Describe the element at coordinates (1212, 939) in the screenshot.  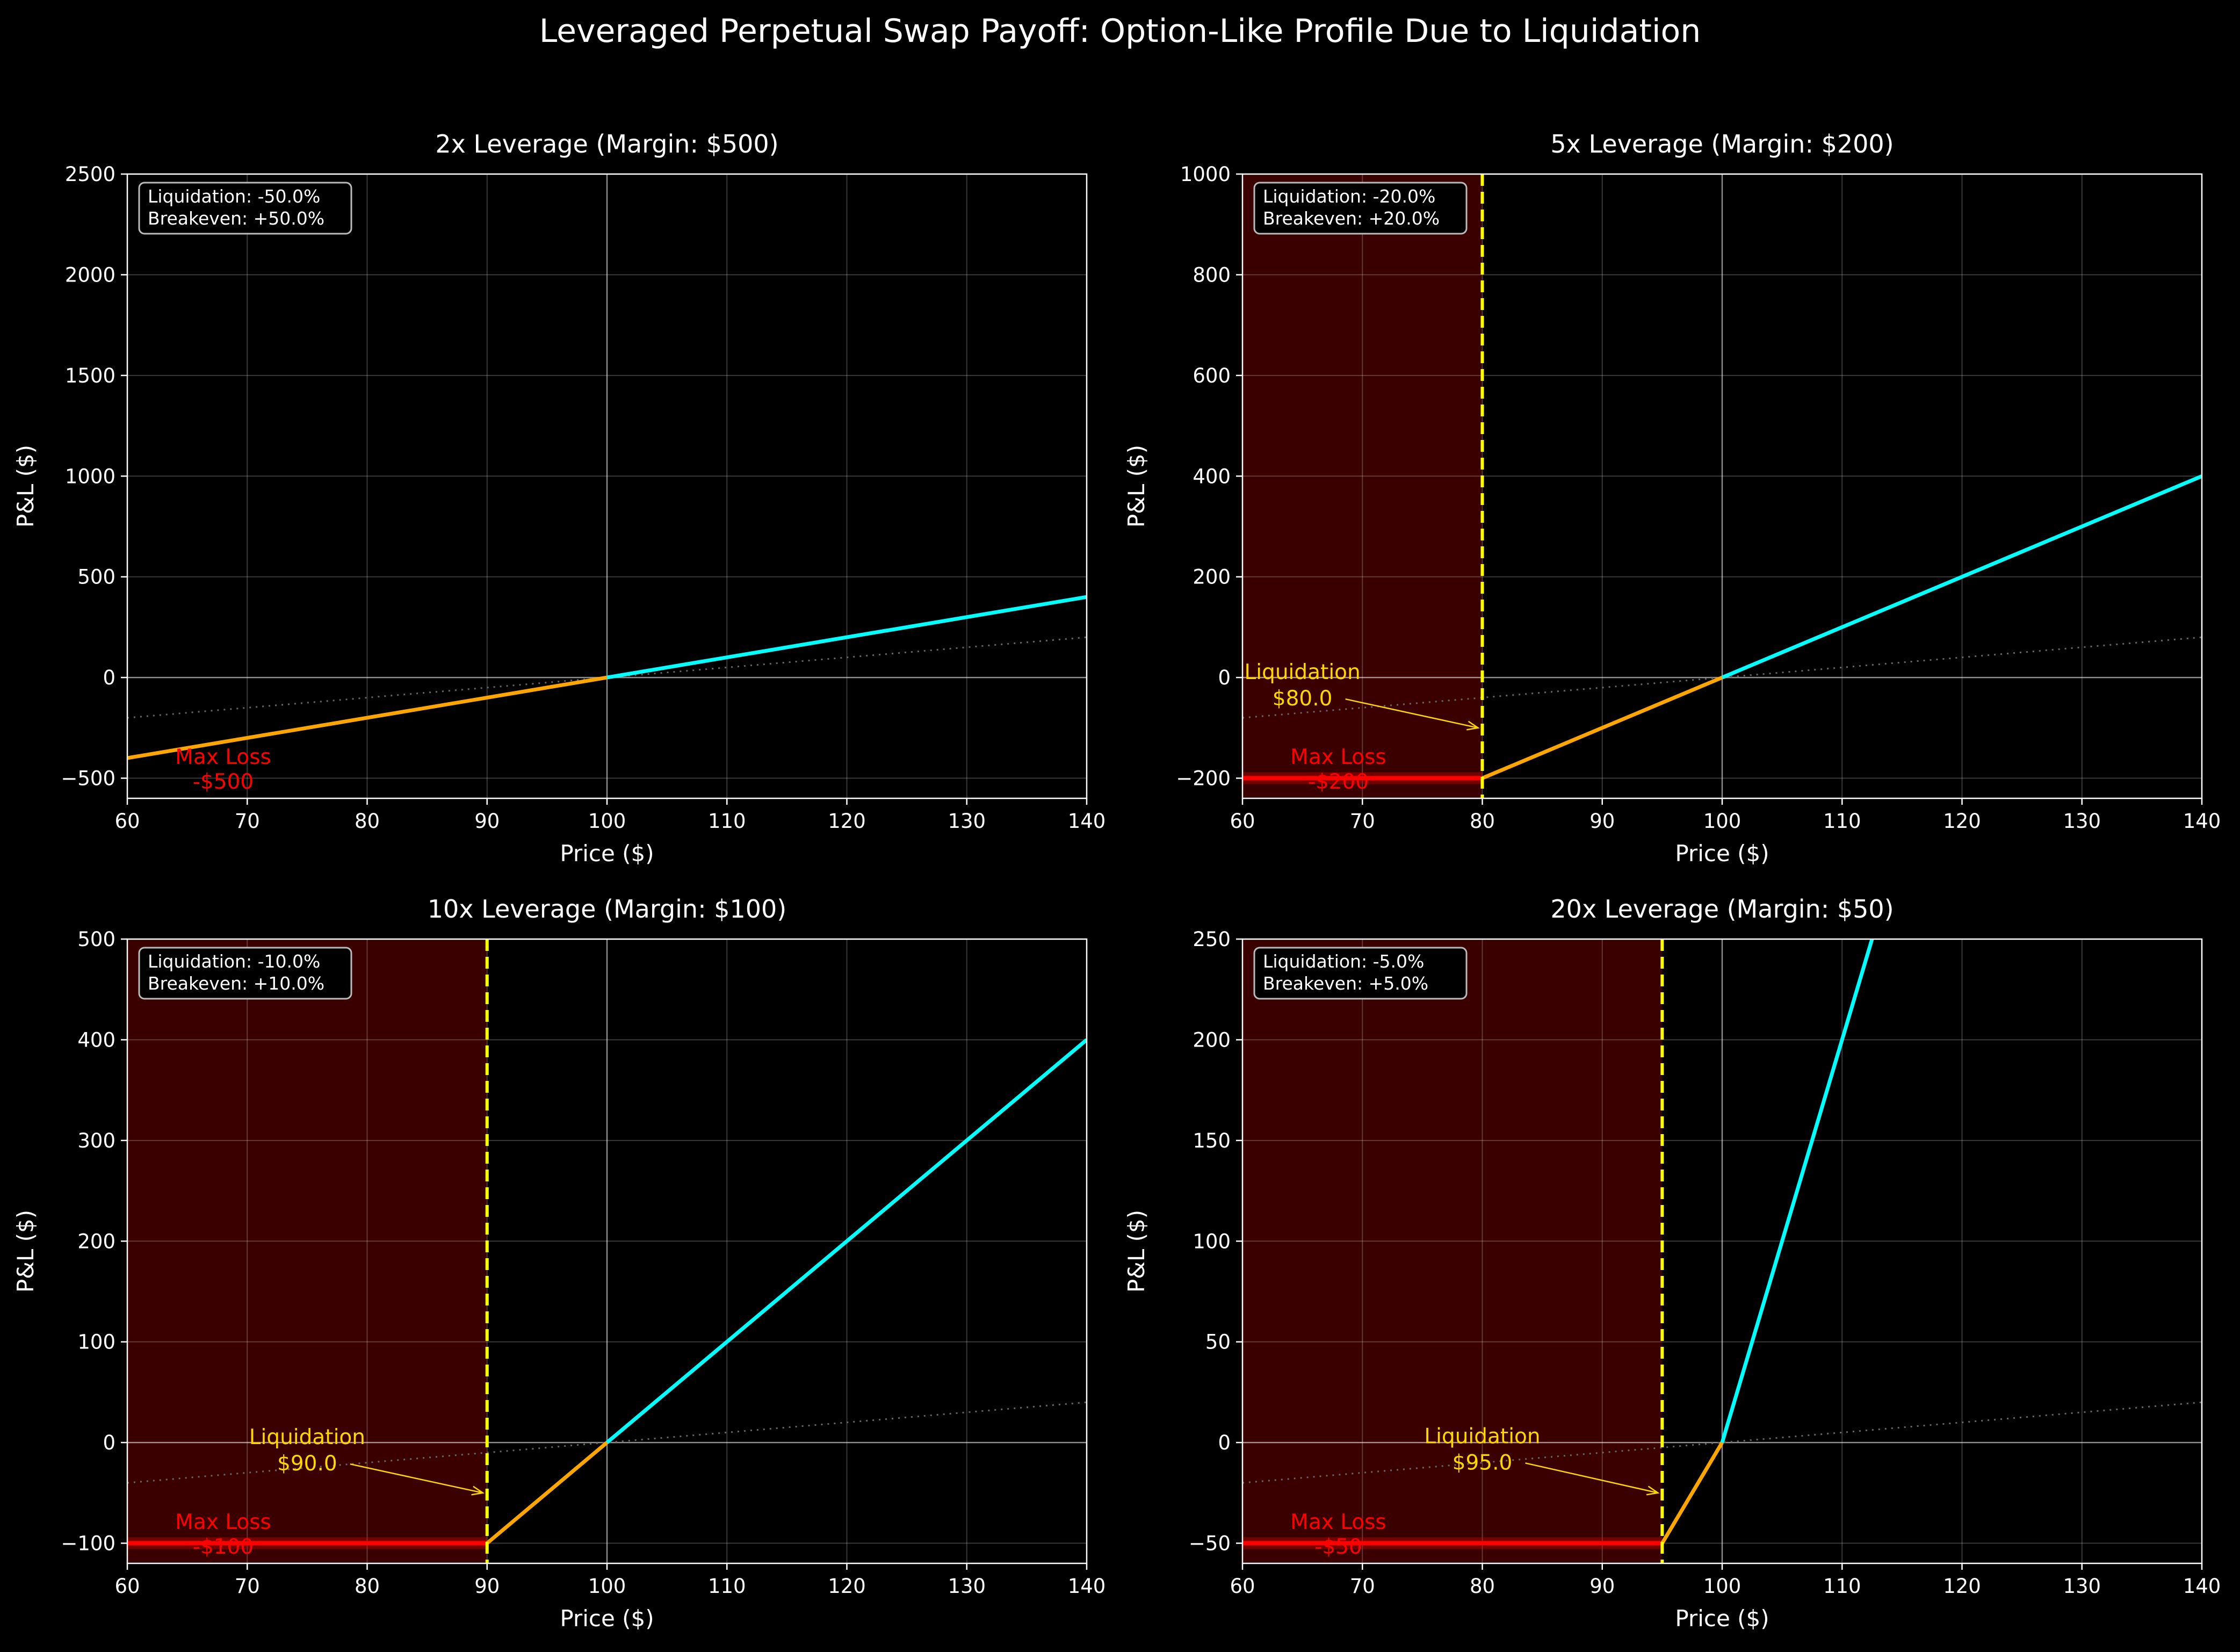
I see `y-tick-label: 250` at that location.